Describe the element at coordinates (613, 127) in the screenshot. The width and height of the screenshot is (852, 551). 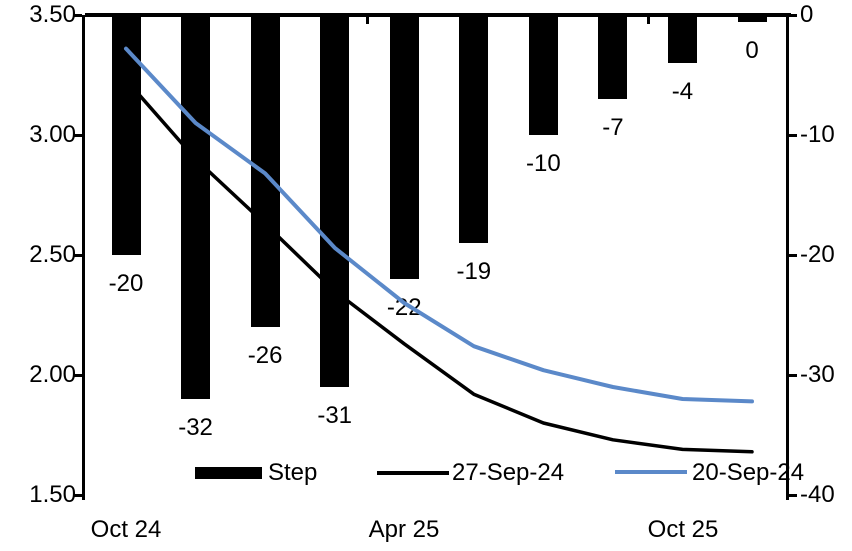
I see `bar-value-label: -7` at that location.